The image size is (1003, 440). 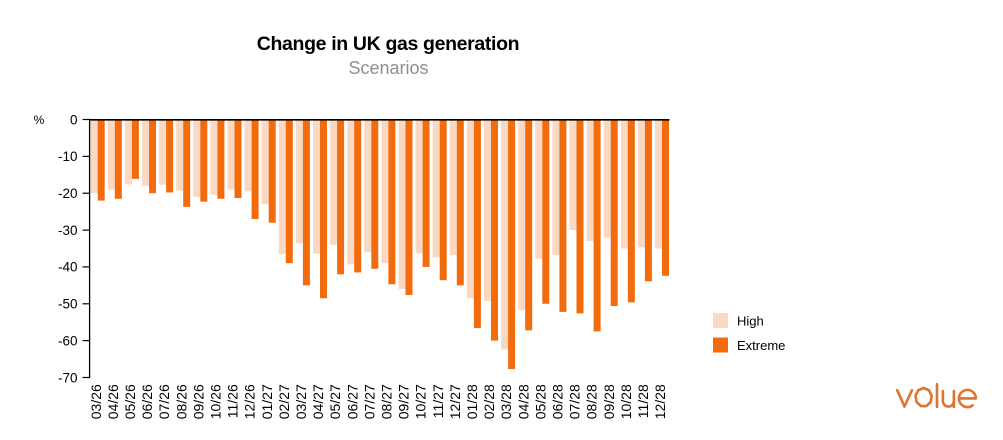 I want to click on svg-text: 08/27, so click(x=387, y=401).